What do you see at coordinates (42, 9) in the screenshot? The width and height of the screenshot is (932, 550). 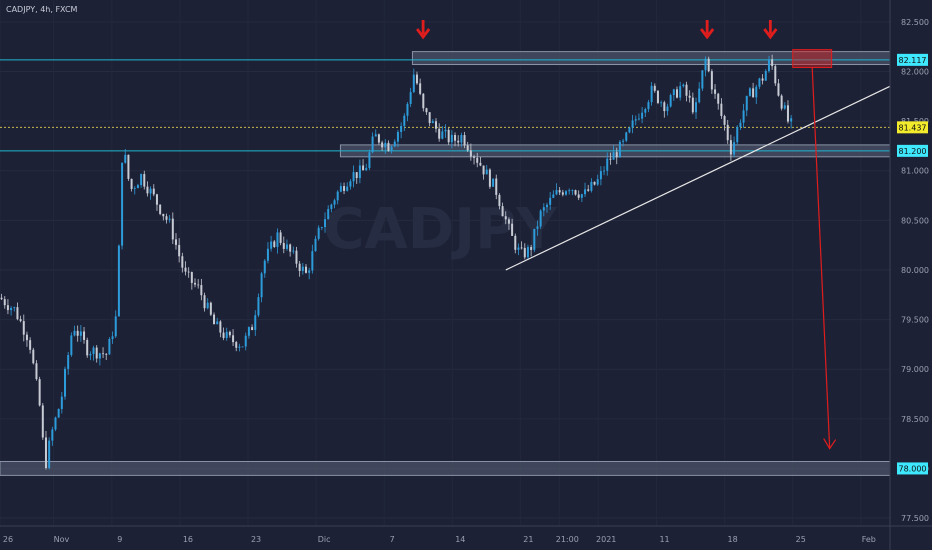 I see `symbol-label: CADJPY, 4h, FXCM` at bounding box center [42, 9].